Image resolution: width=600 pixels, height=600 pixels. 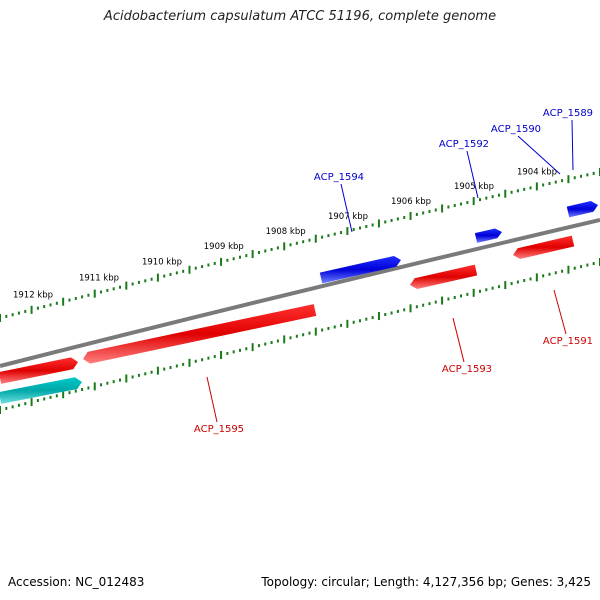 I want to click on kbp-tick-label: 1911 kbp, so click(x=99, y=279).